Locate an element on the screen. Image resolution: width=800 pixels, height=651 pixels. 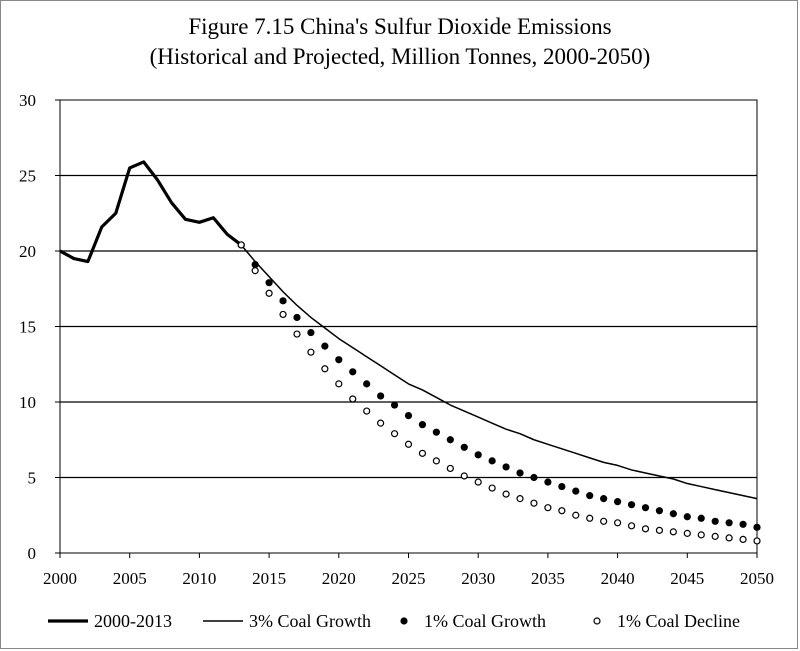
y-tick-label: 0 is located at coordinates (32, 553).